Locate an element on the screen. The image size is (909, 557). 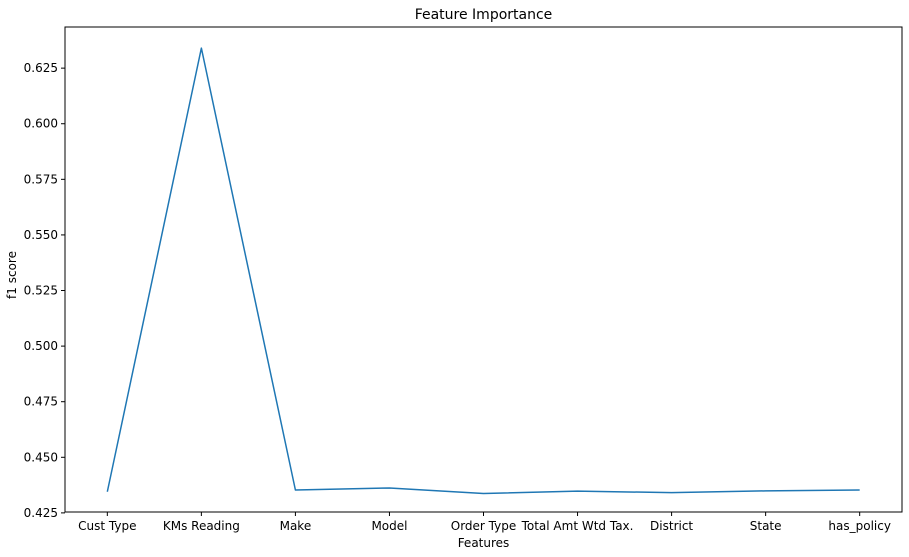
y-tick-label: 0.475 is located at coordinates (41, 402).